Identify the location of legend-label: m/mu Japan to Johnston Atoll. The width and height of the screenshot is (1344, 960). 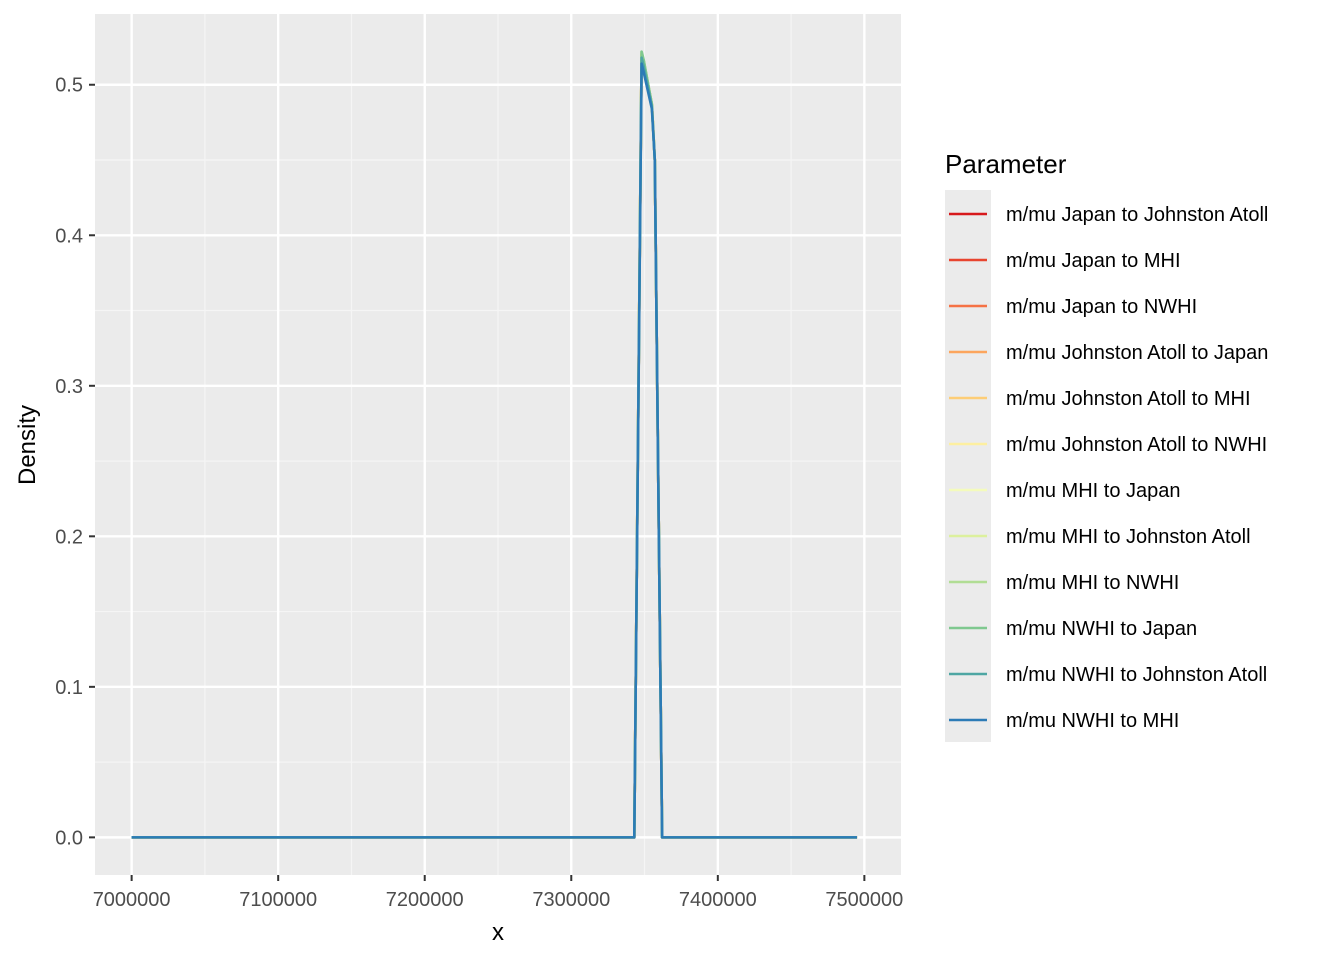
(1137, 215).